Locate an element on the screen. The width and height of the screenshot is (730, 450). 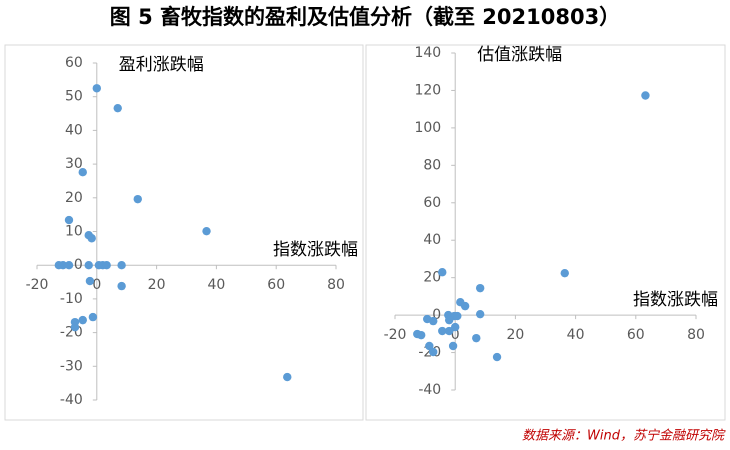
y-axis-title: 估值涨跌幅 is located at coordinates (519, 55).